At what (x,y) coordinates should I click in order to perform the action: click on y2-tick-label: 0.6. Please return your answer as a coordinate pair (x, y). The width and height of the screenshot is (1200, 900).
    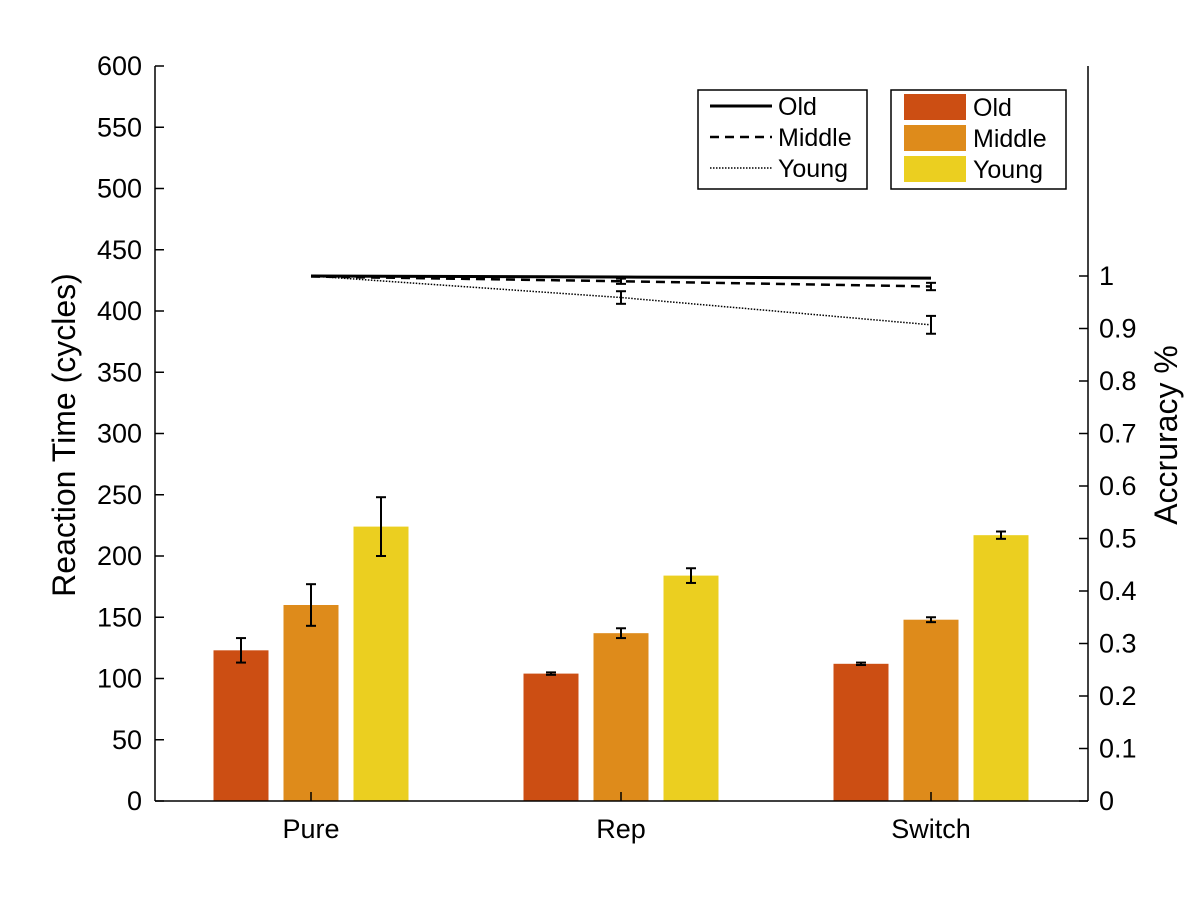
    Looking at the image, I should click on (1118, 486).